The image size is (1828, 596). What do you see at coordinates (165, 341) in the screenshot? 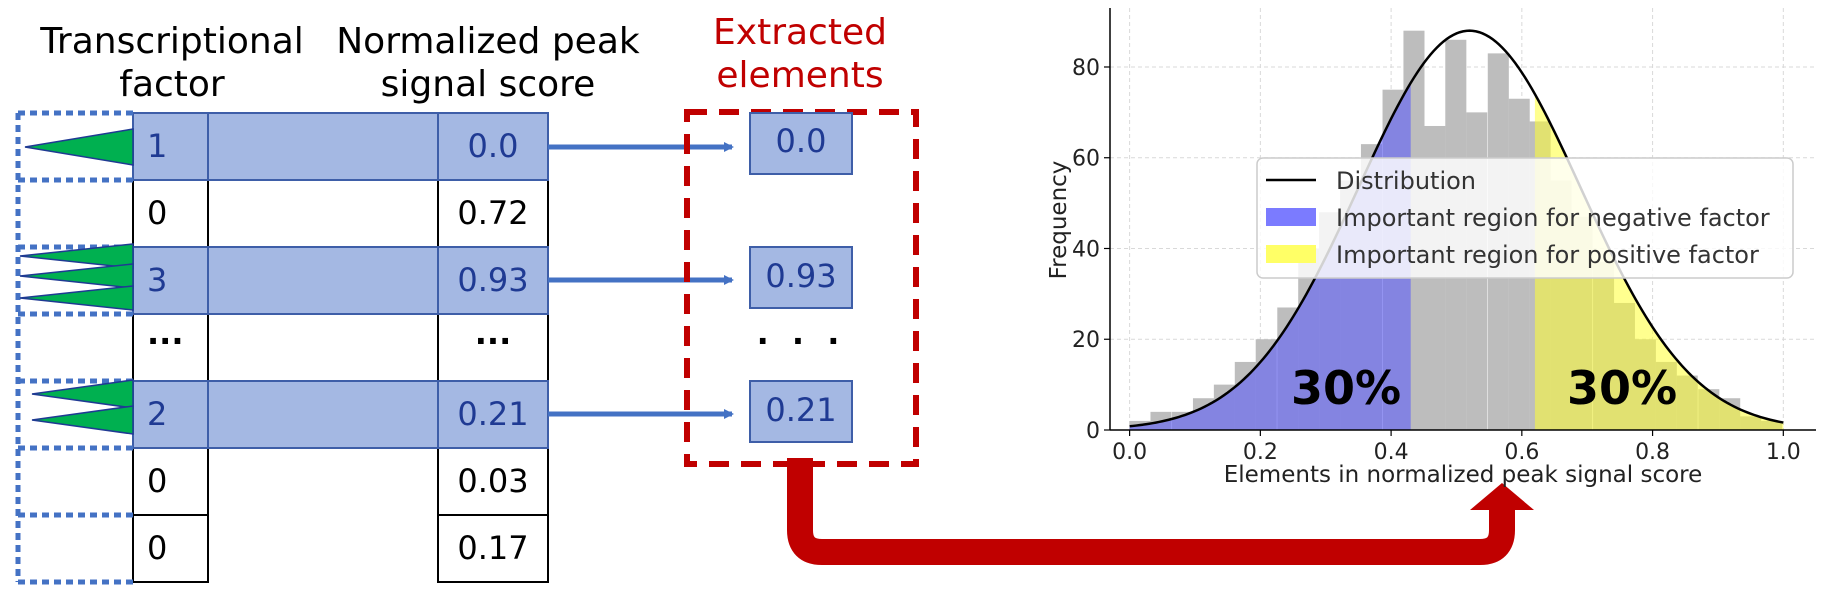
I see `tf-cell: ···` at bounding box center [165, 341].